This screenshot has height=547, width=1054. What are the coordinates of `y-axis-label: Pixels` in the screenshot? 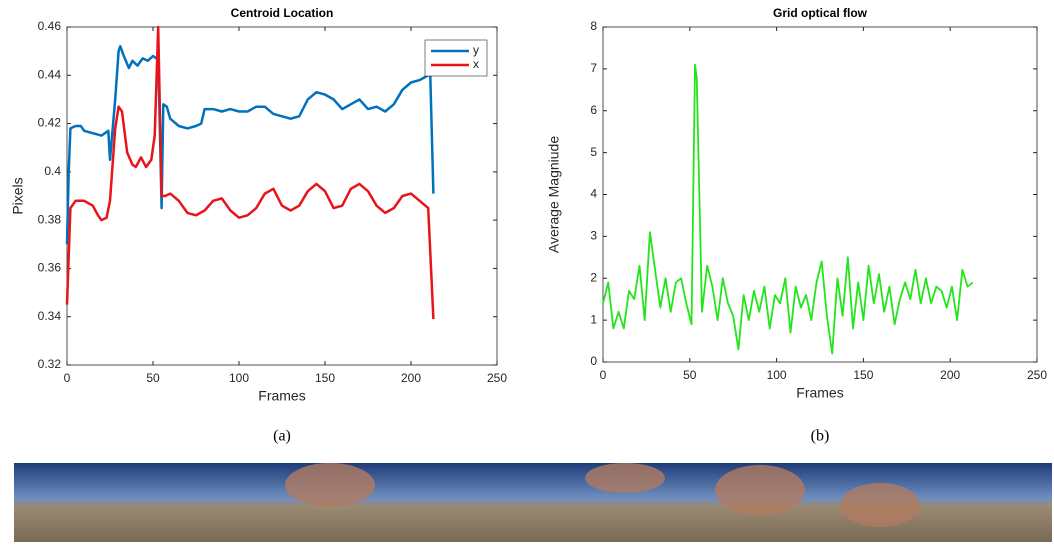 It's located at (18, 195).